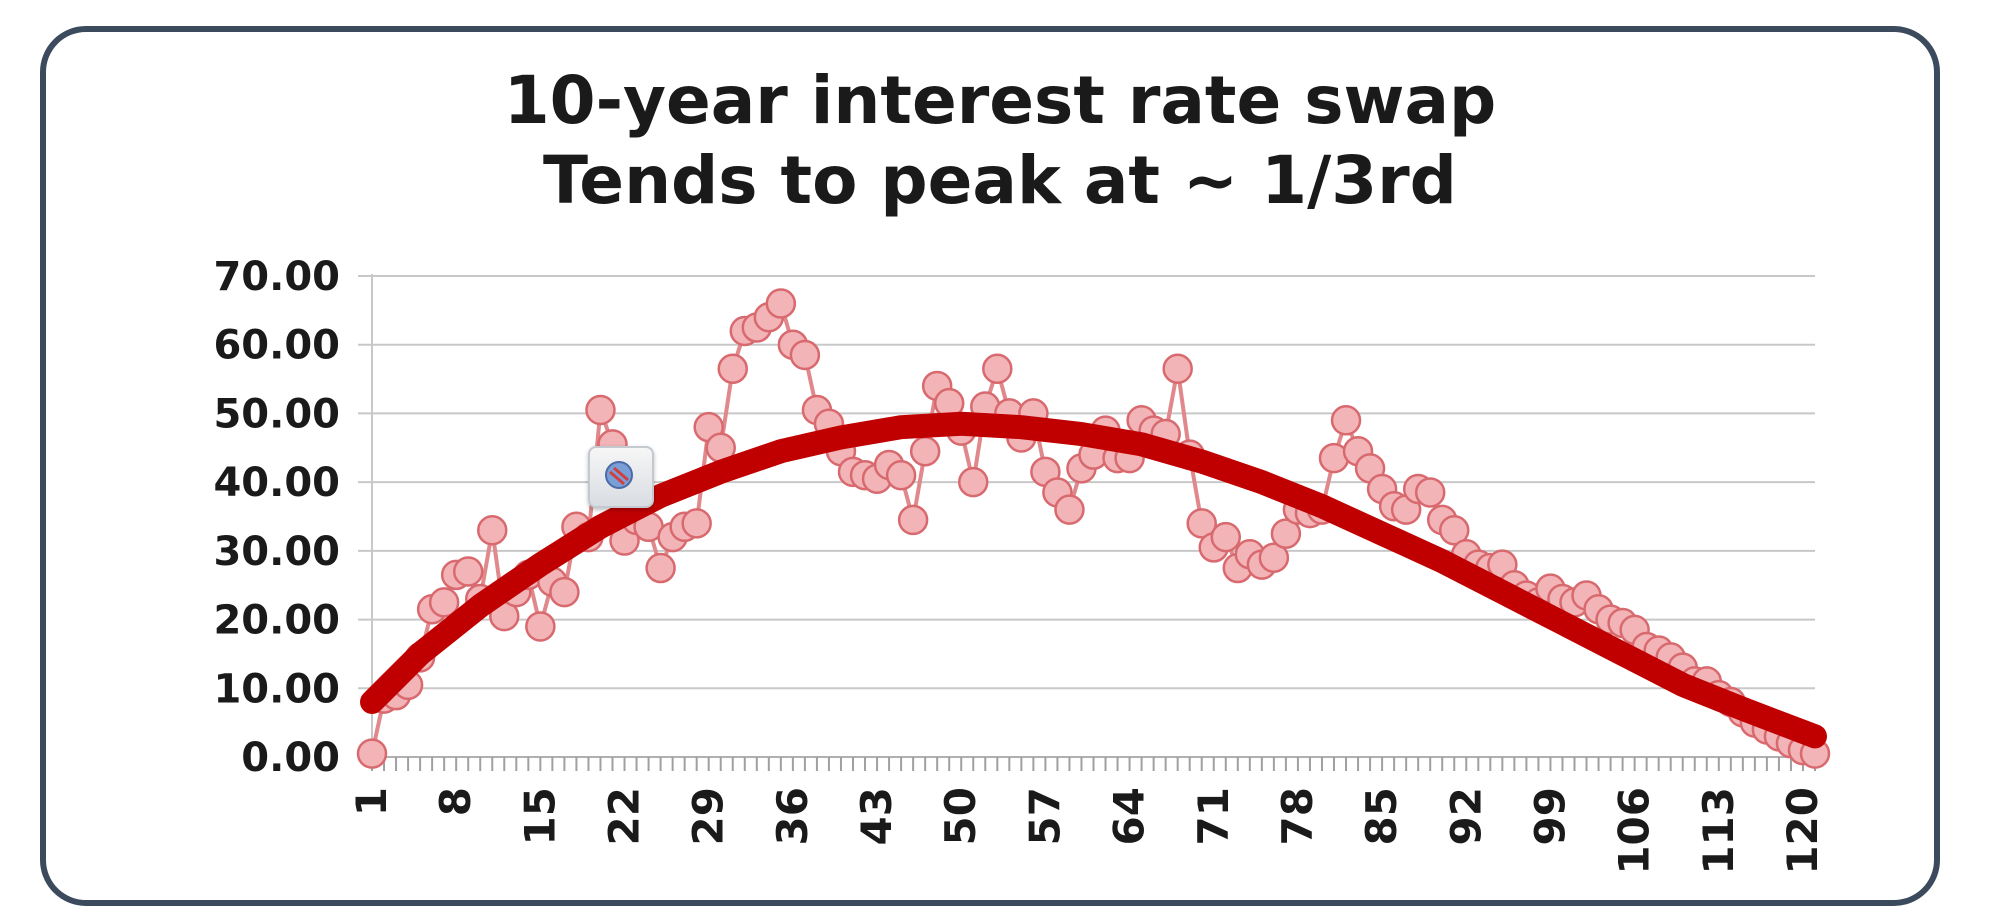  Describe the element at coordinates (1634, 831) in the screenshot. I see `x-tick-label: 106` at that location.